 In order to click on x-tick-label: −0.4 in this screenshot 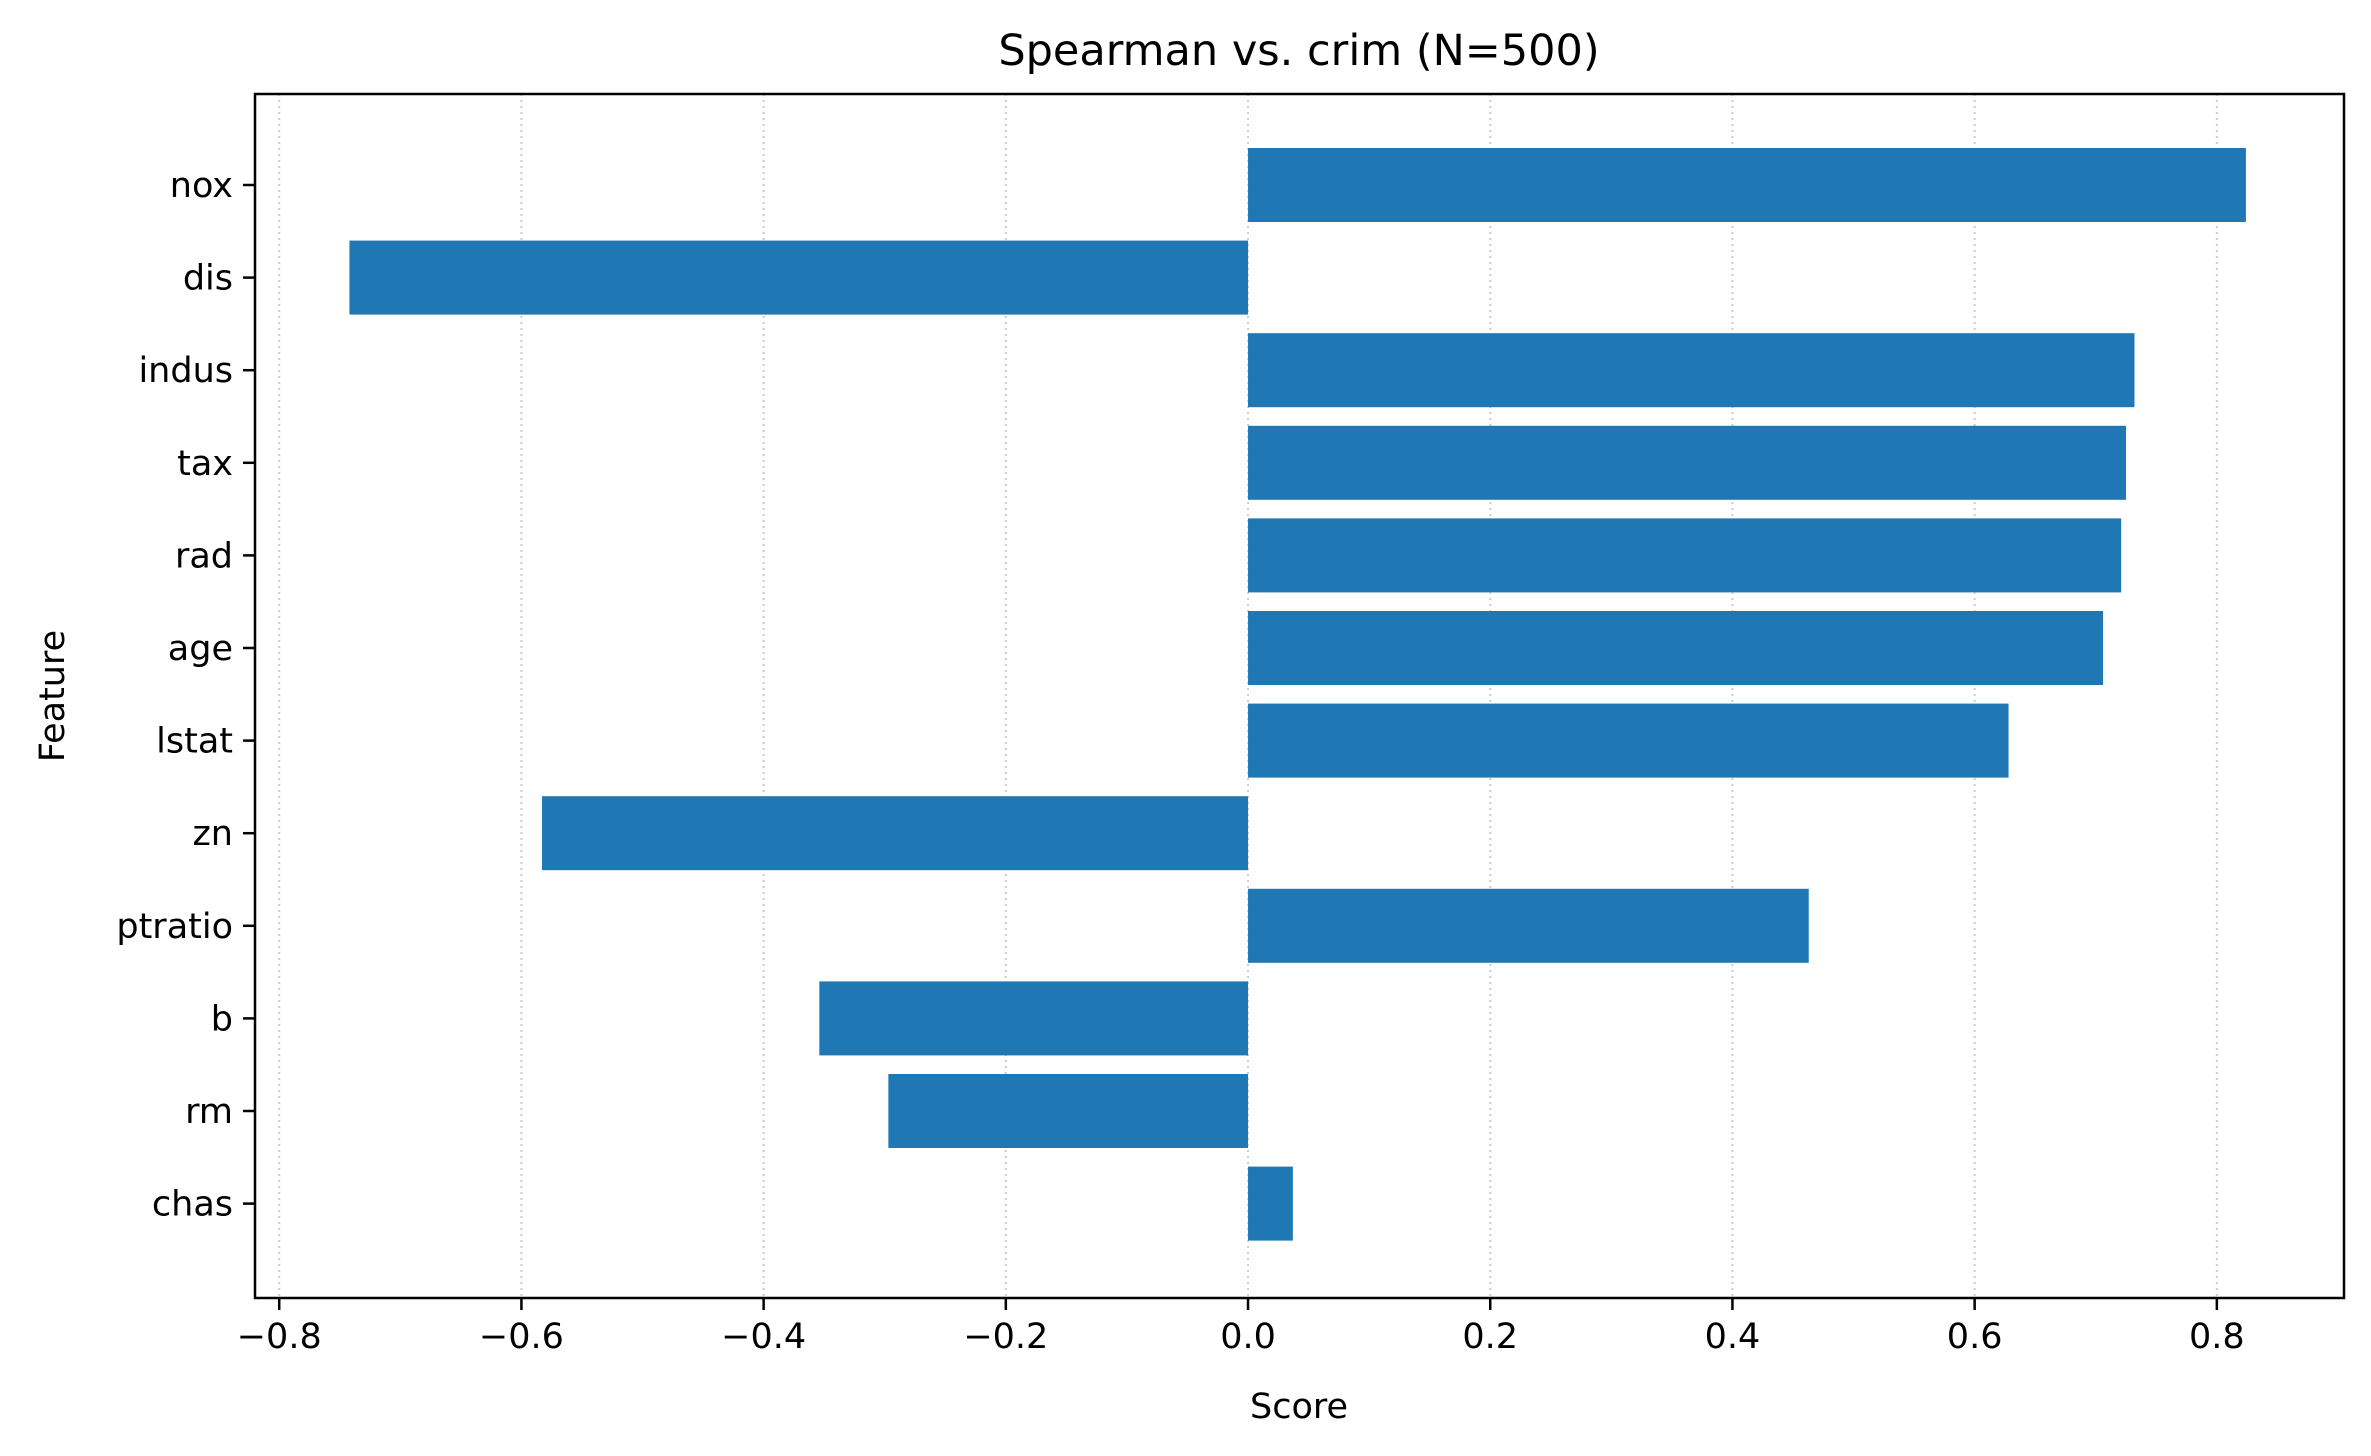, I will do `click(763, 1337)`.